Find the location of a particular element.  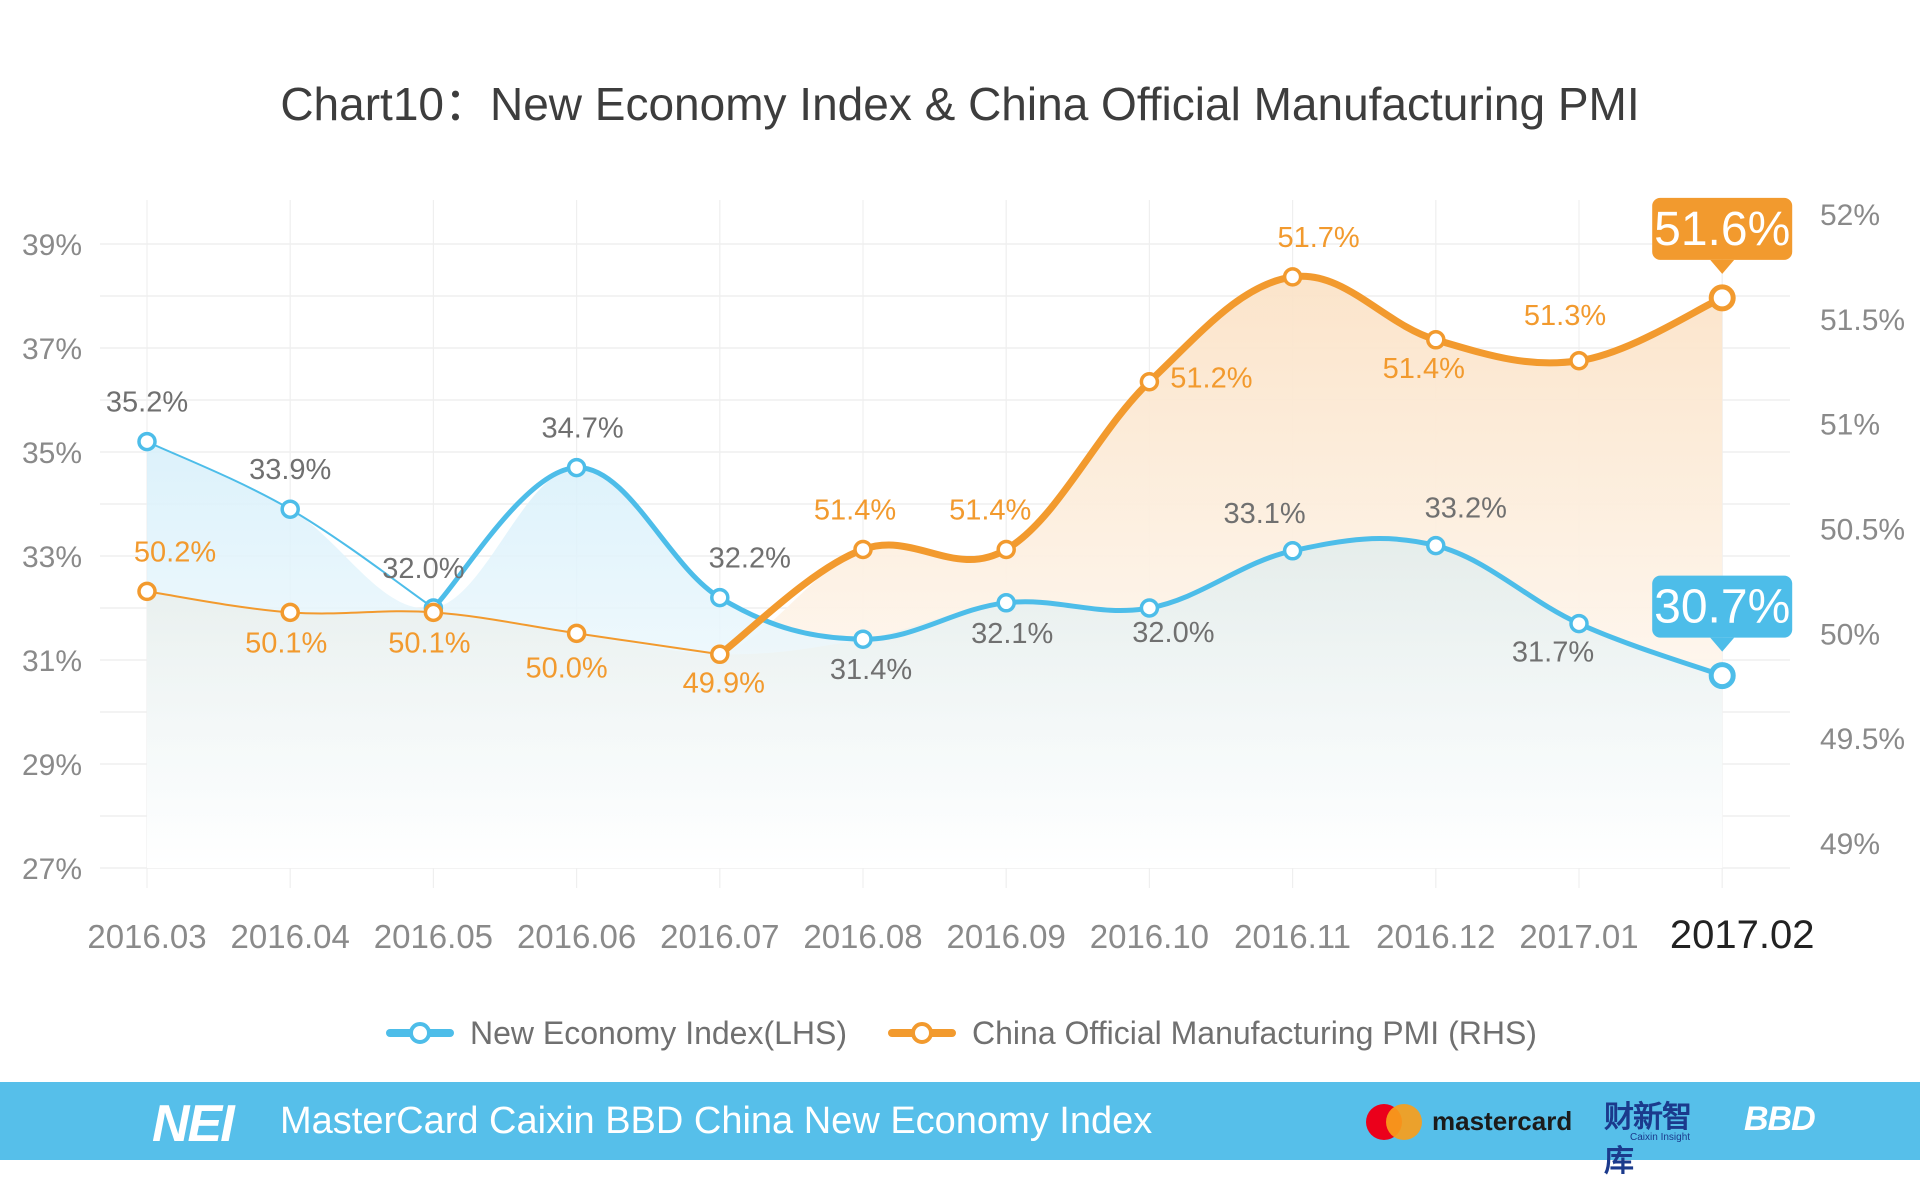

nei-data-label: 33.1% is located at coordinates (1264, 514).